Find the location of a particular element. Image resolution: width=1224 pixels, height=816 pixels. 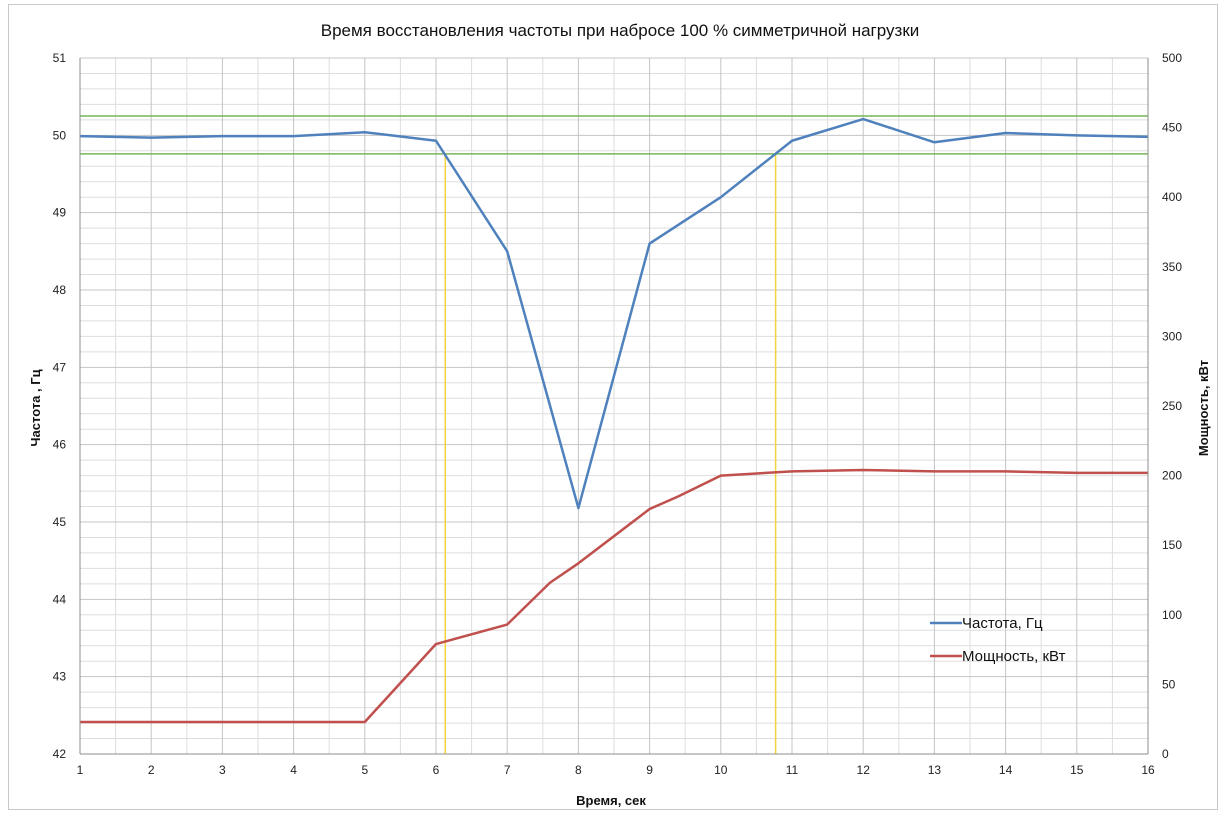

y-right-tick-label: 0 is located at coordinates (1165, 754).